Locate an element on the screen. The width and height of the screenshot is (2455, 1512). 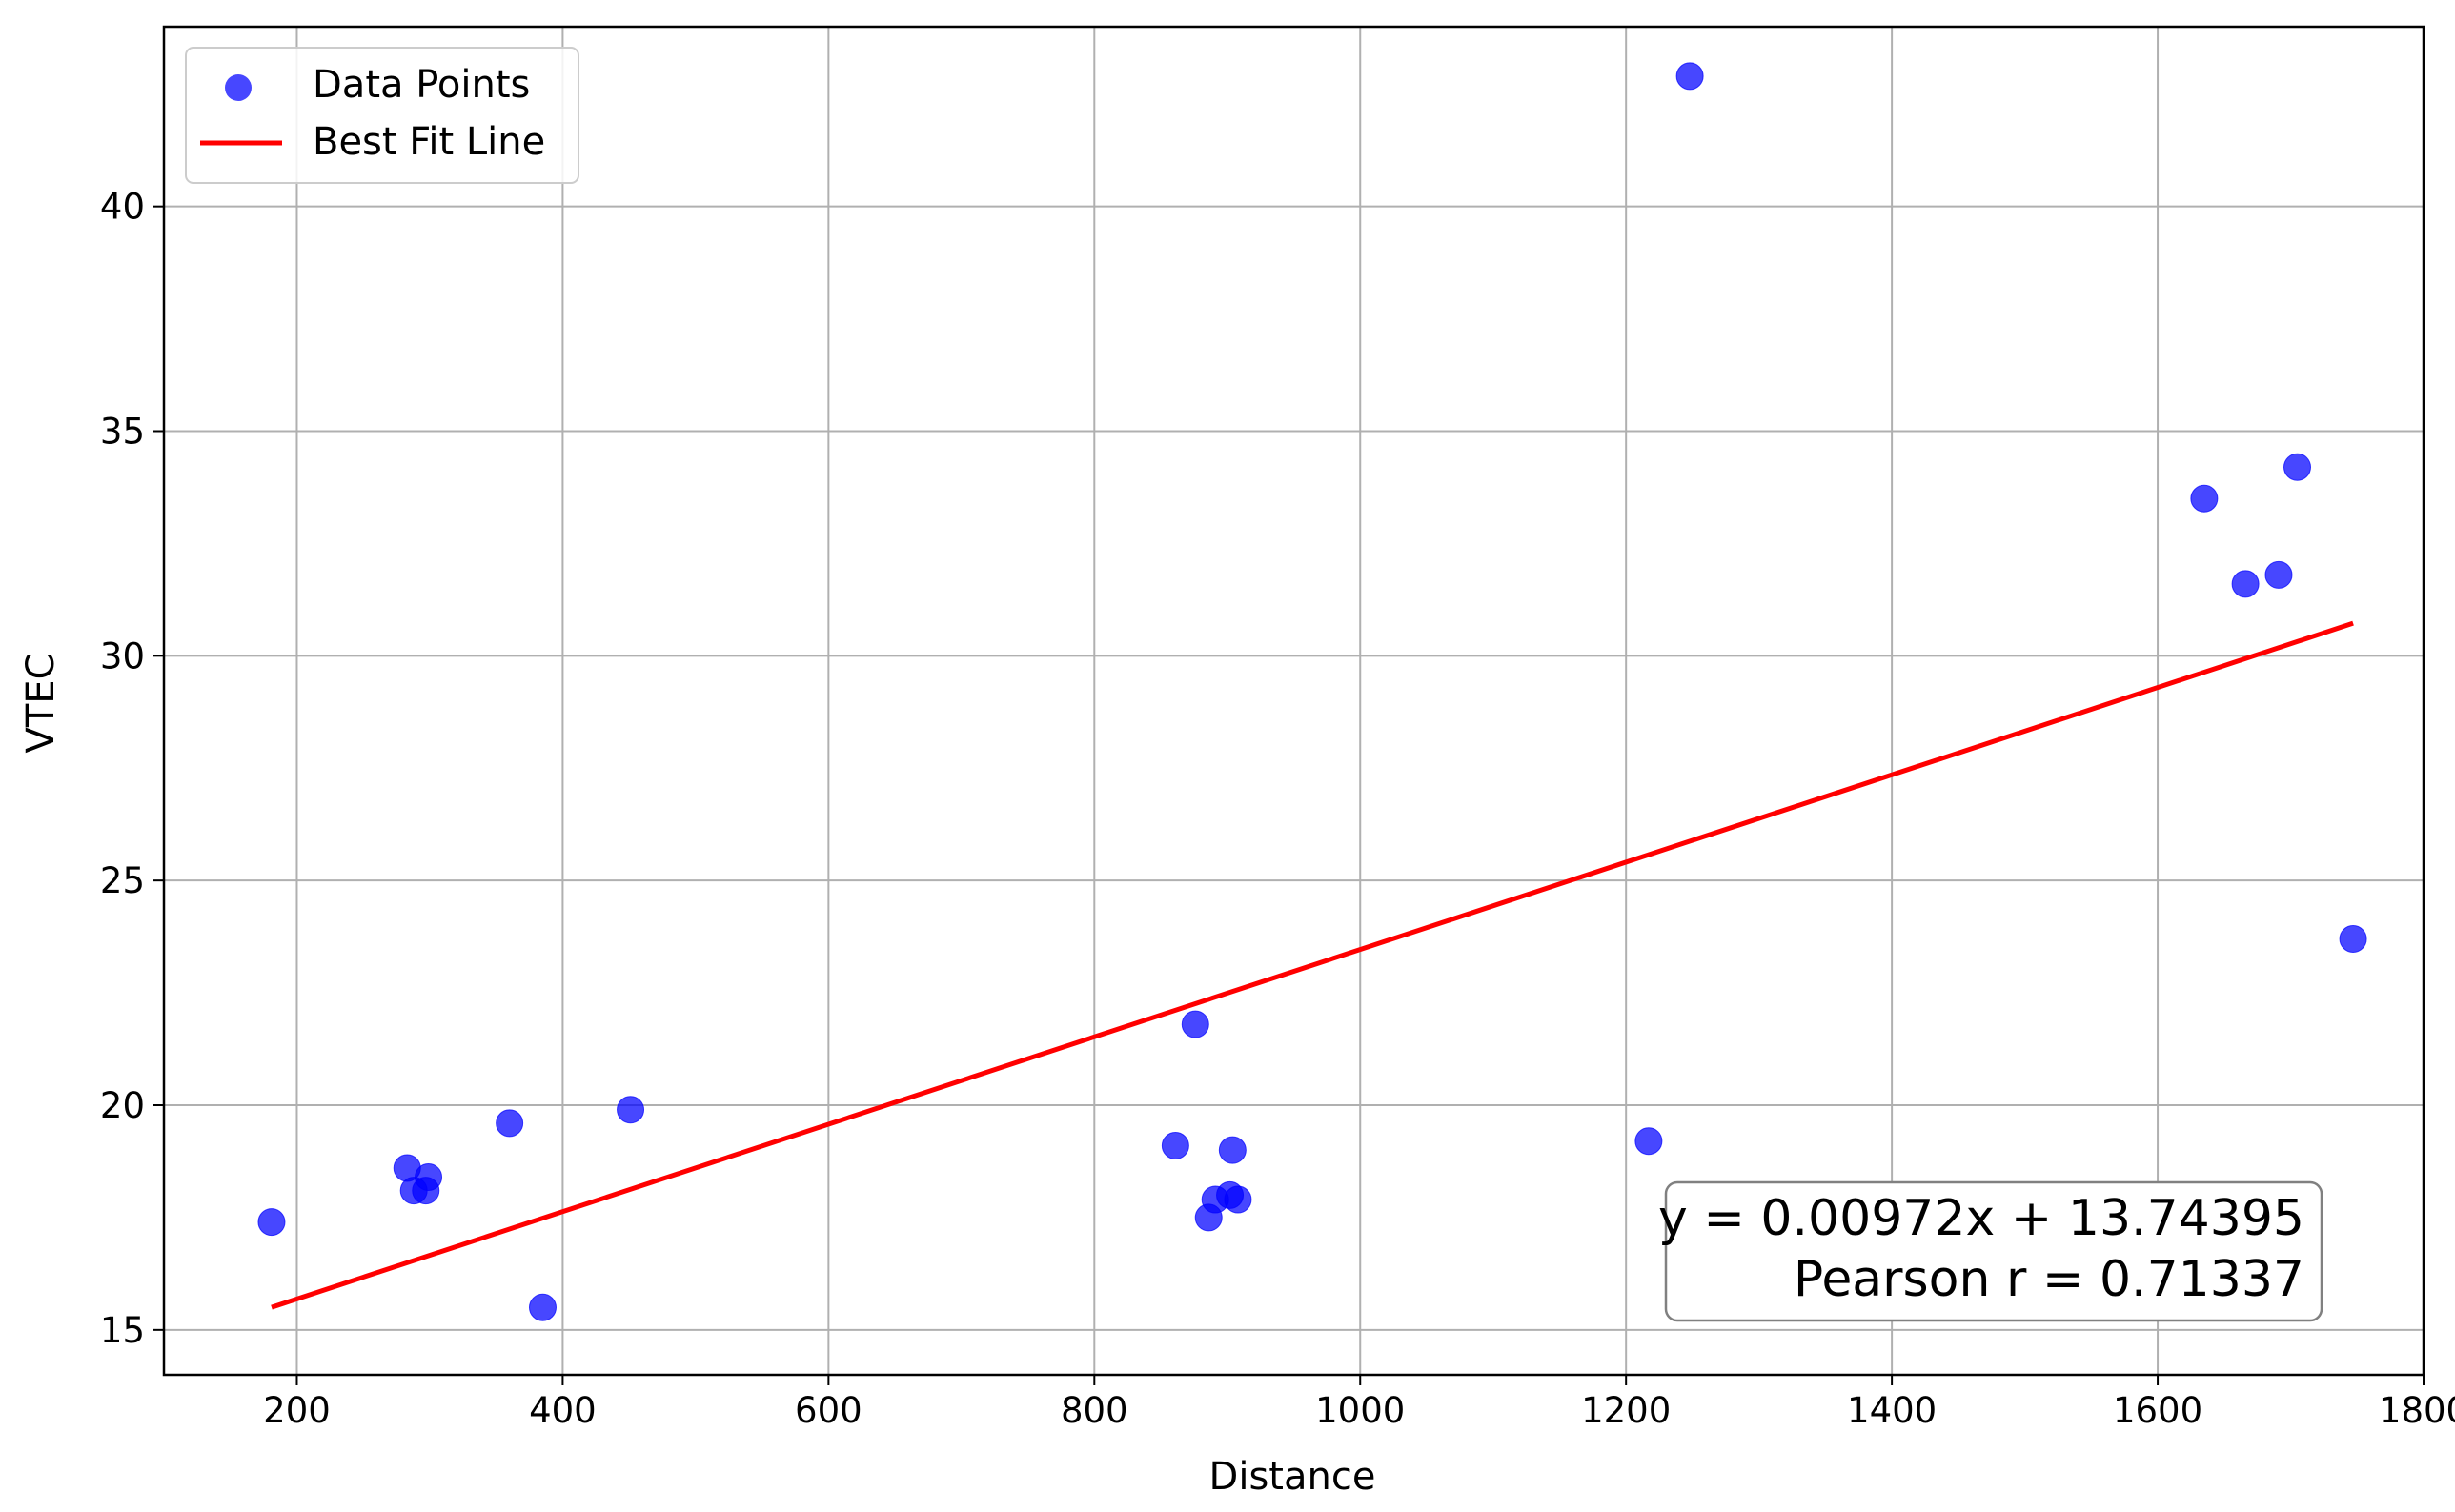
x-tick-label: 400 is located at coordinates (563, 1410).